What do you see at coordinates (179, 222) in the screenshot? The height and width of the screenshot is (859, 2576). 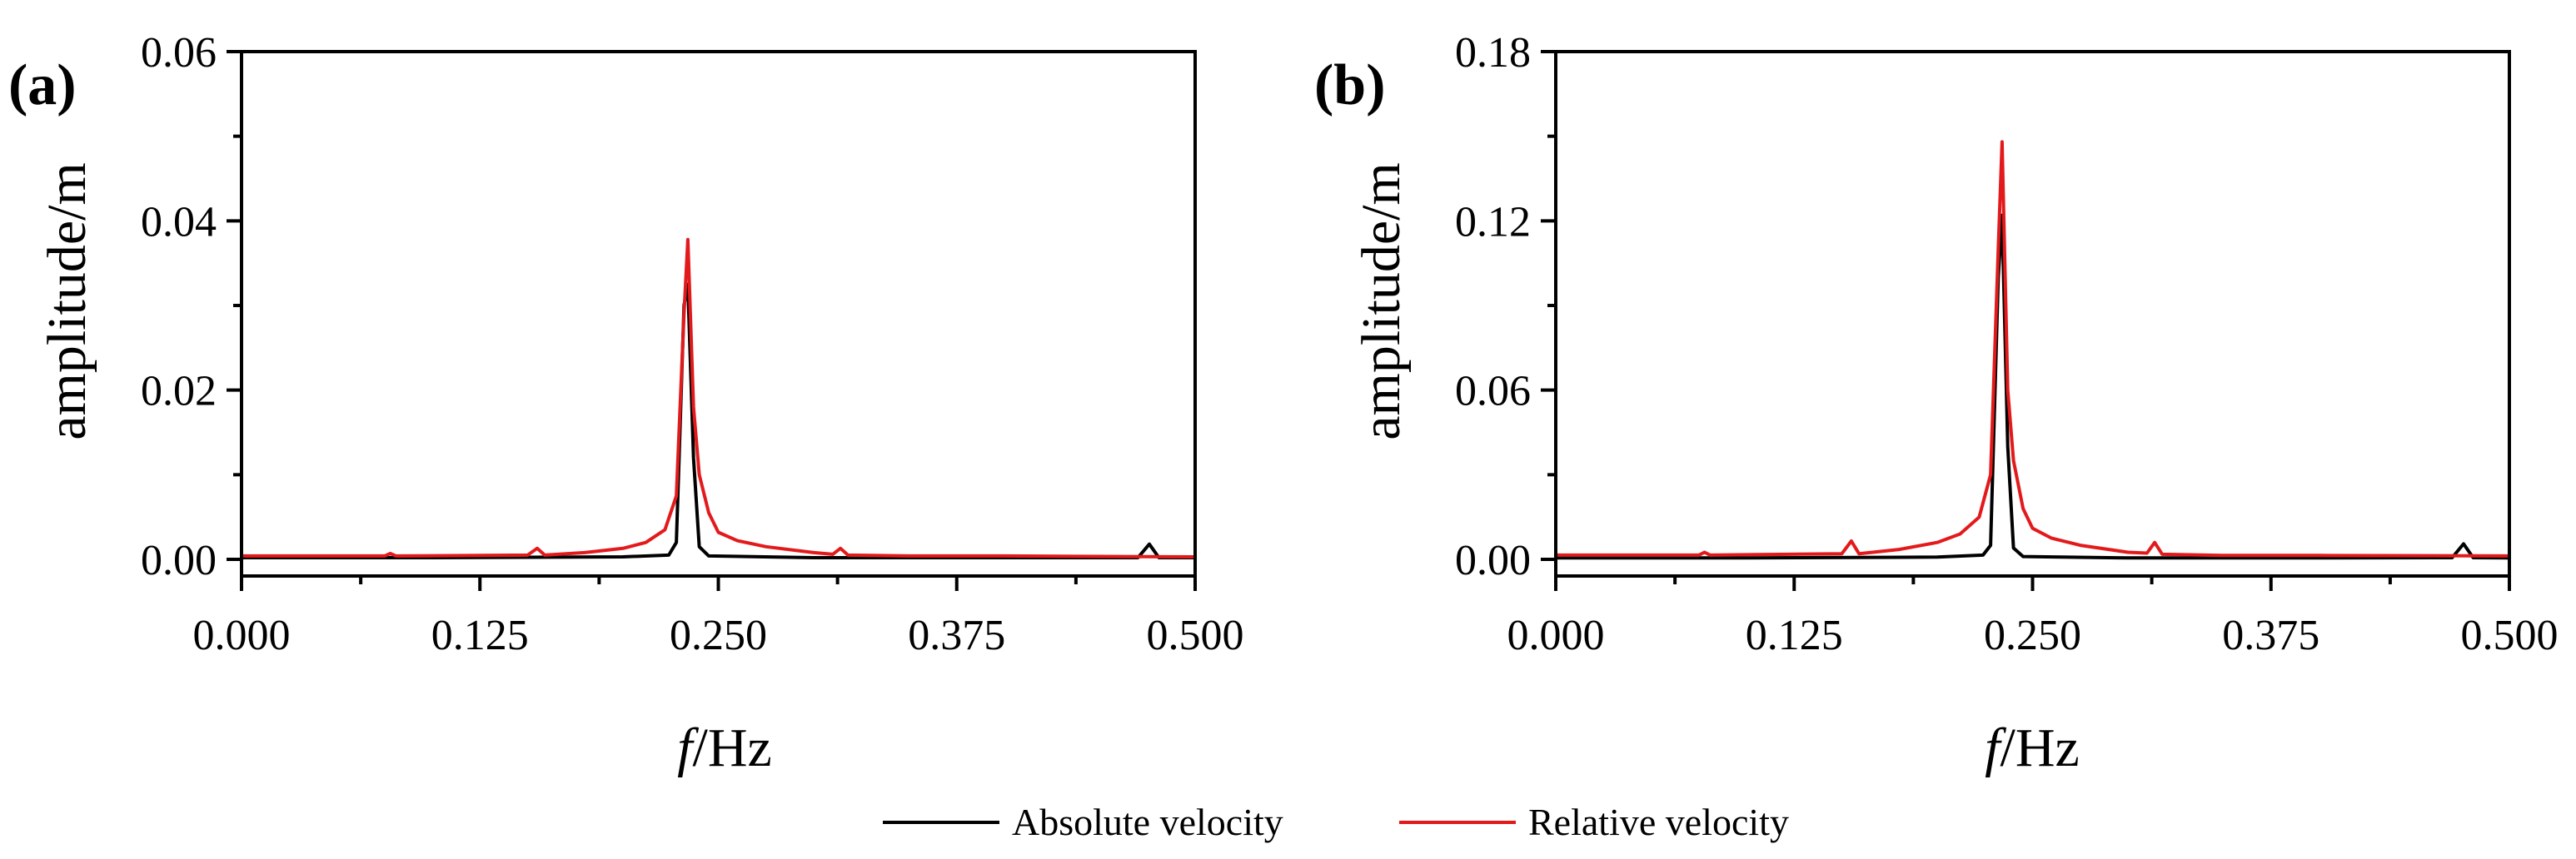 I see `y-tick-label-a: 0.04` at bounding box center [179, 222].